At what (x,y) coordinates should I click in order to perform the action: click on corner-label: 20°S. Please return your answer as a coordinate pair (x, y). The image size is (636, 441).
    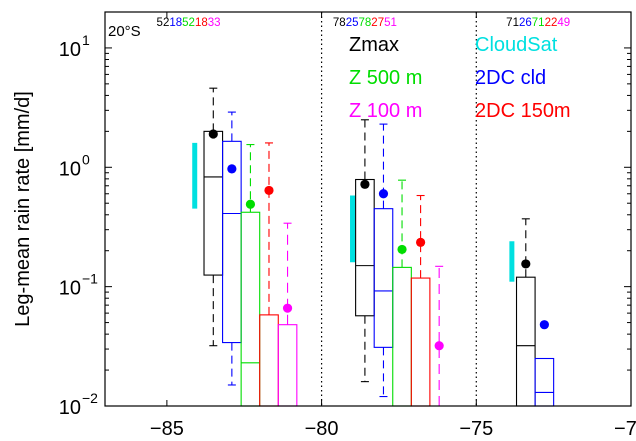
    Looking at the image, I should click on (124, 31).